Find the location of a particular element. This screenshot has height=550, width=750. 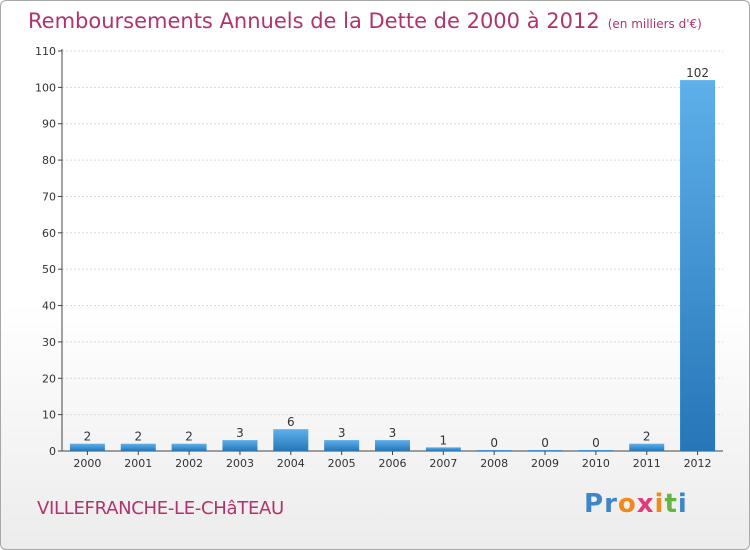

y-tick-label: 10 is located at coordinates (49, 415).